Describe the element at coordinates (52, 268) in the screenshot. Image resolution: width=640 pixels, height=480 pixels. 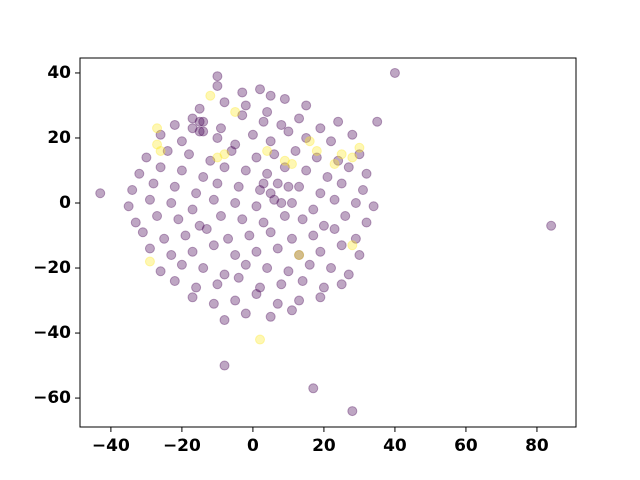
I see `y-tick-label: −20` at that location.